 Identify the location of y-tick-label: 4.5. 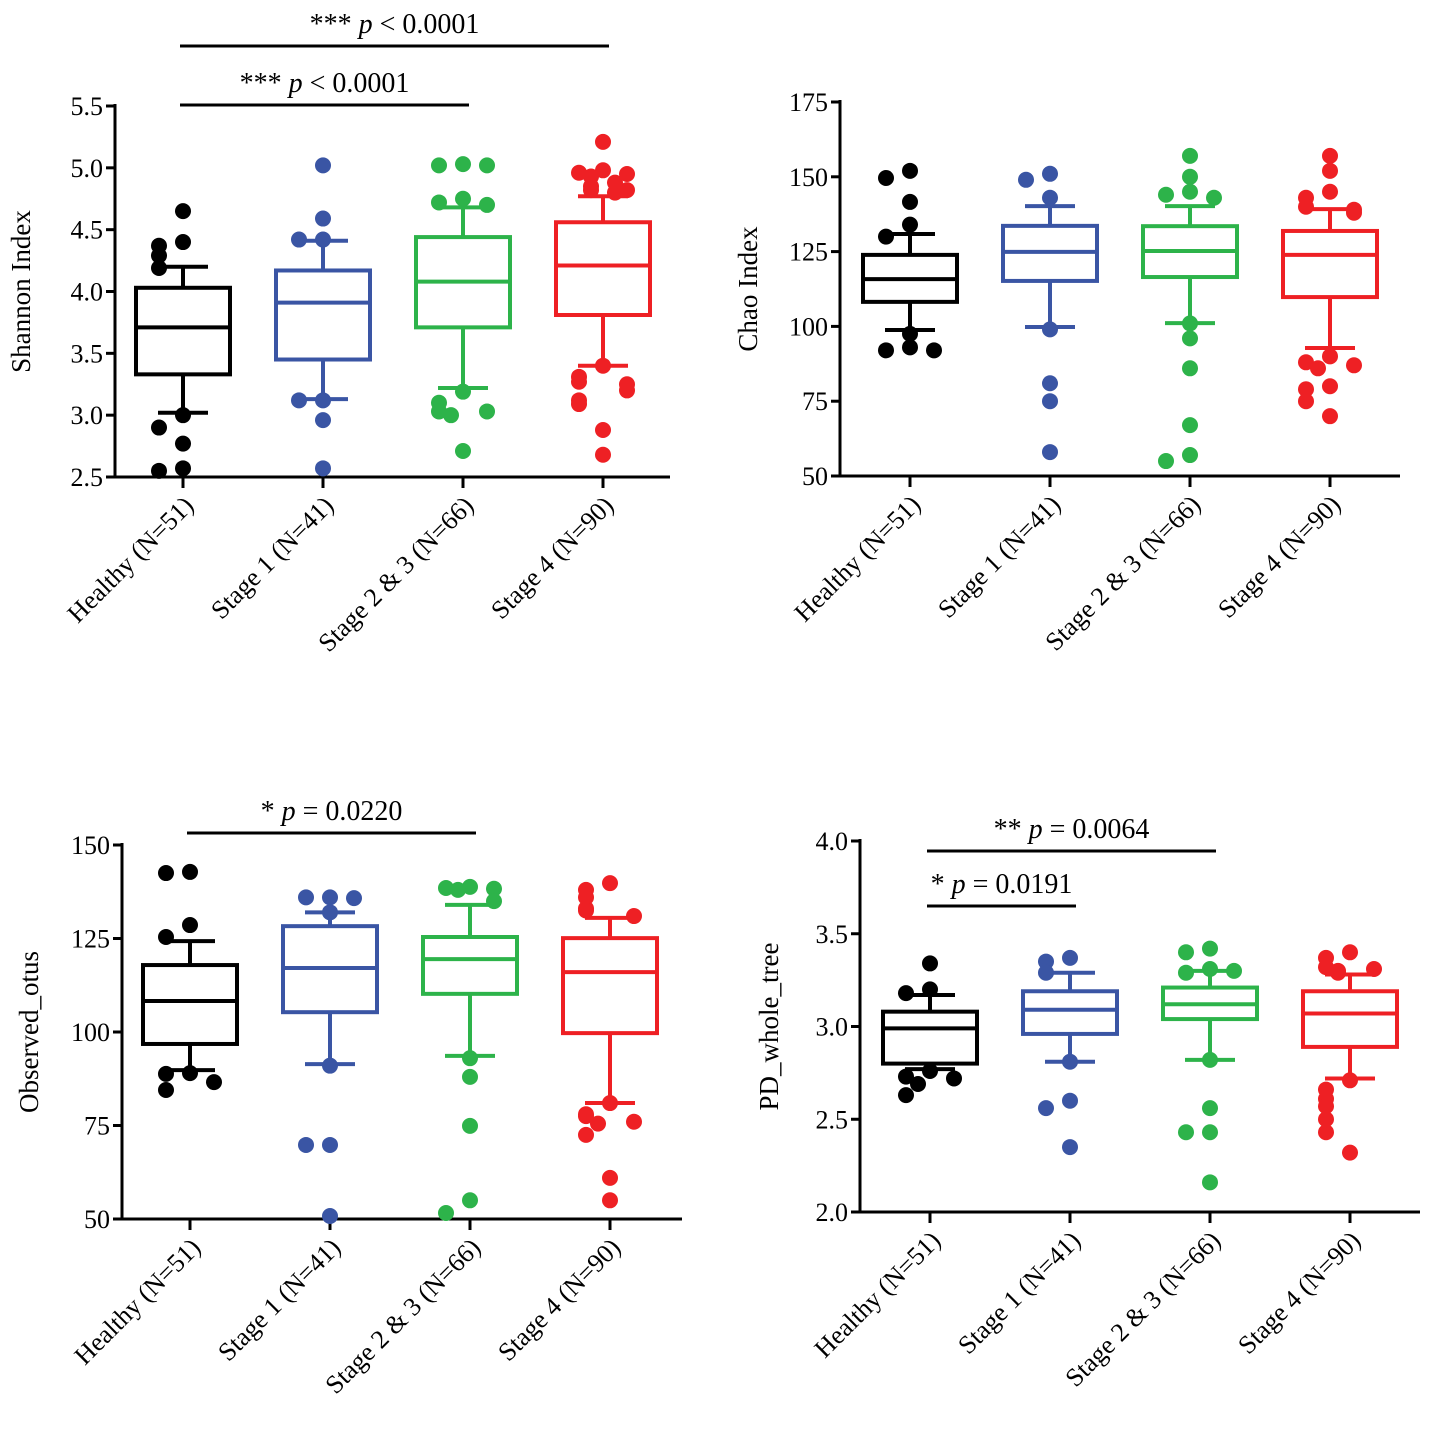
(87, 230).